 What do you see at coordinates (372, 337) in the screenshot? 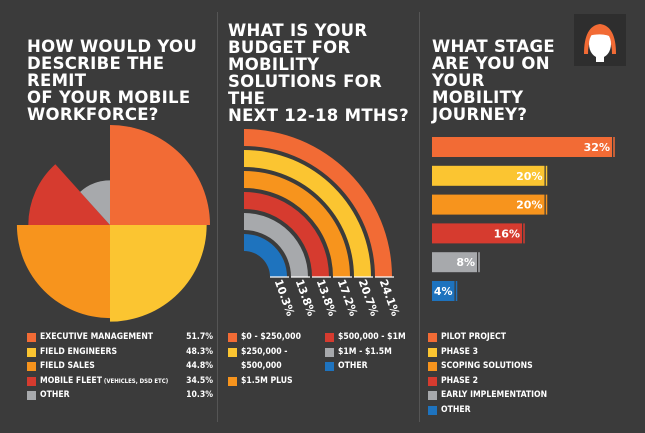
I see `legend-label: $500,000 - $1M` at bounding box center [372, 337].